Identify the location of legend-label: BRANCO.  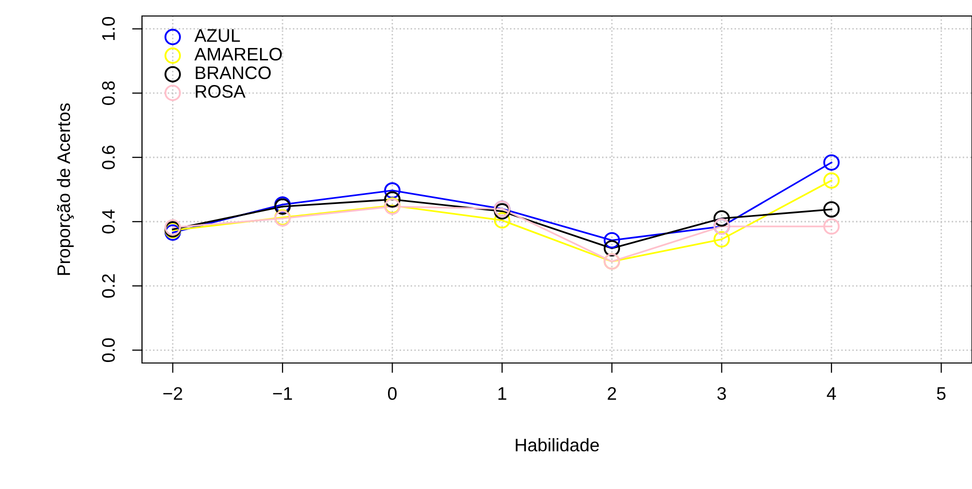
(233, 73).